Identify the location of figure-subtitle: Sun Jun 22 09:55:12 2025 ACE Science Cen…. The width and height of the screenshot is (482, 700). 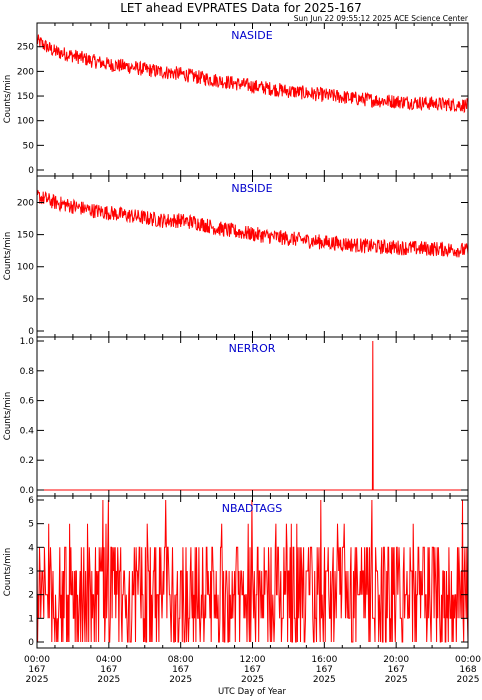
(381, 18).